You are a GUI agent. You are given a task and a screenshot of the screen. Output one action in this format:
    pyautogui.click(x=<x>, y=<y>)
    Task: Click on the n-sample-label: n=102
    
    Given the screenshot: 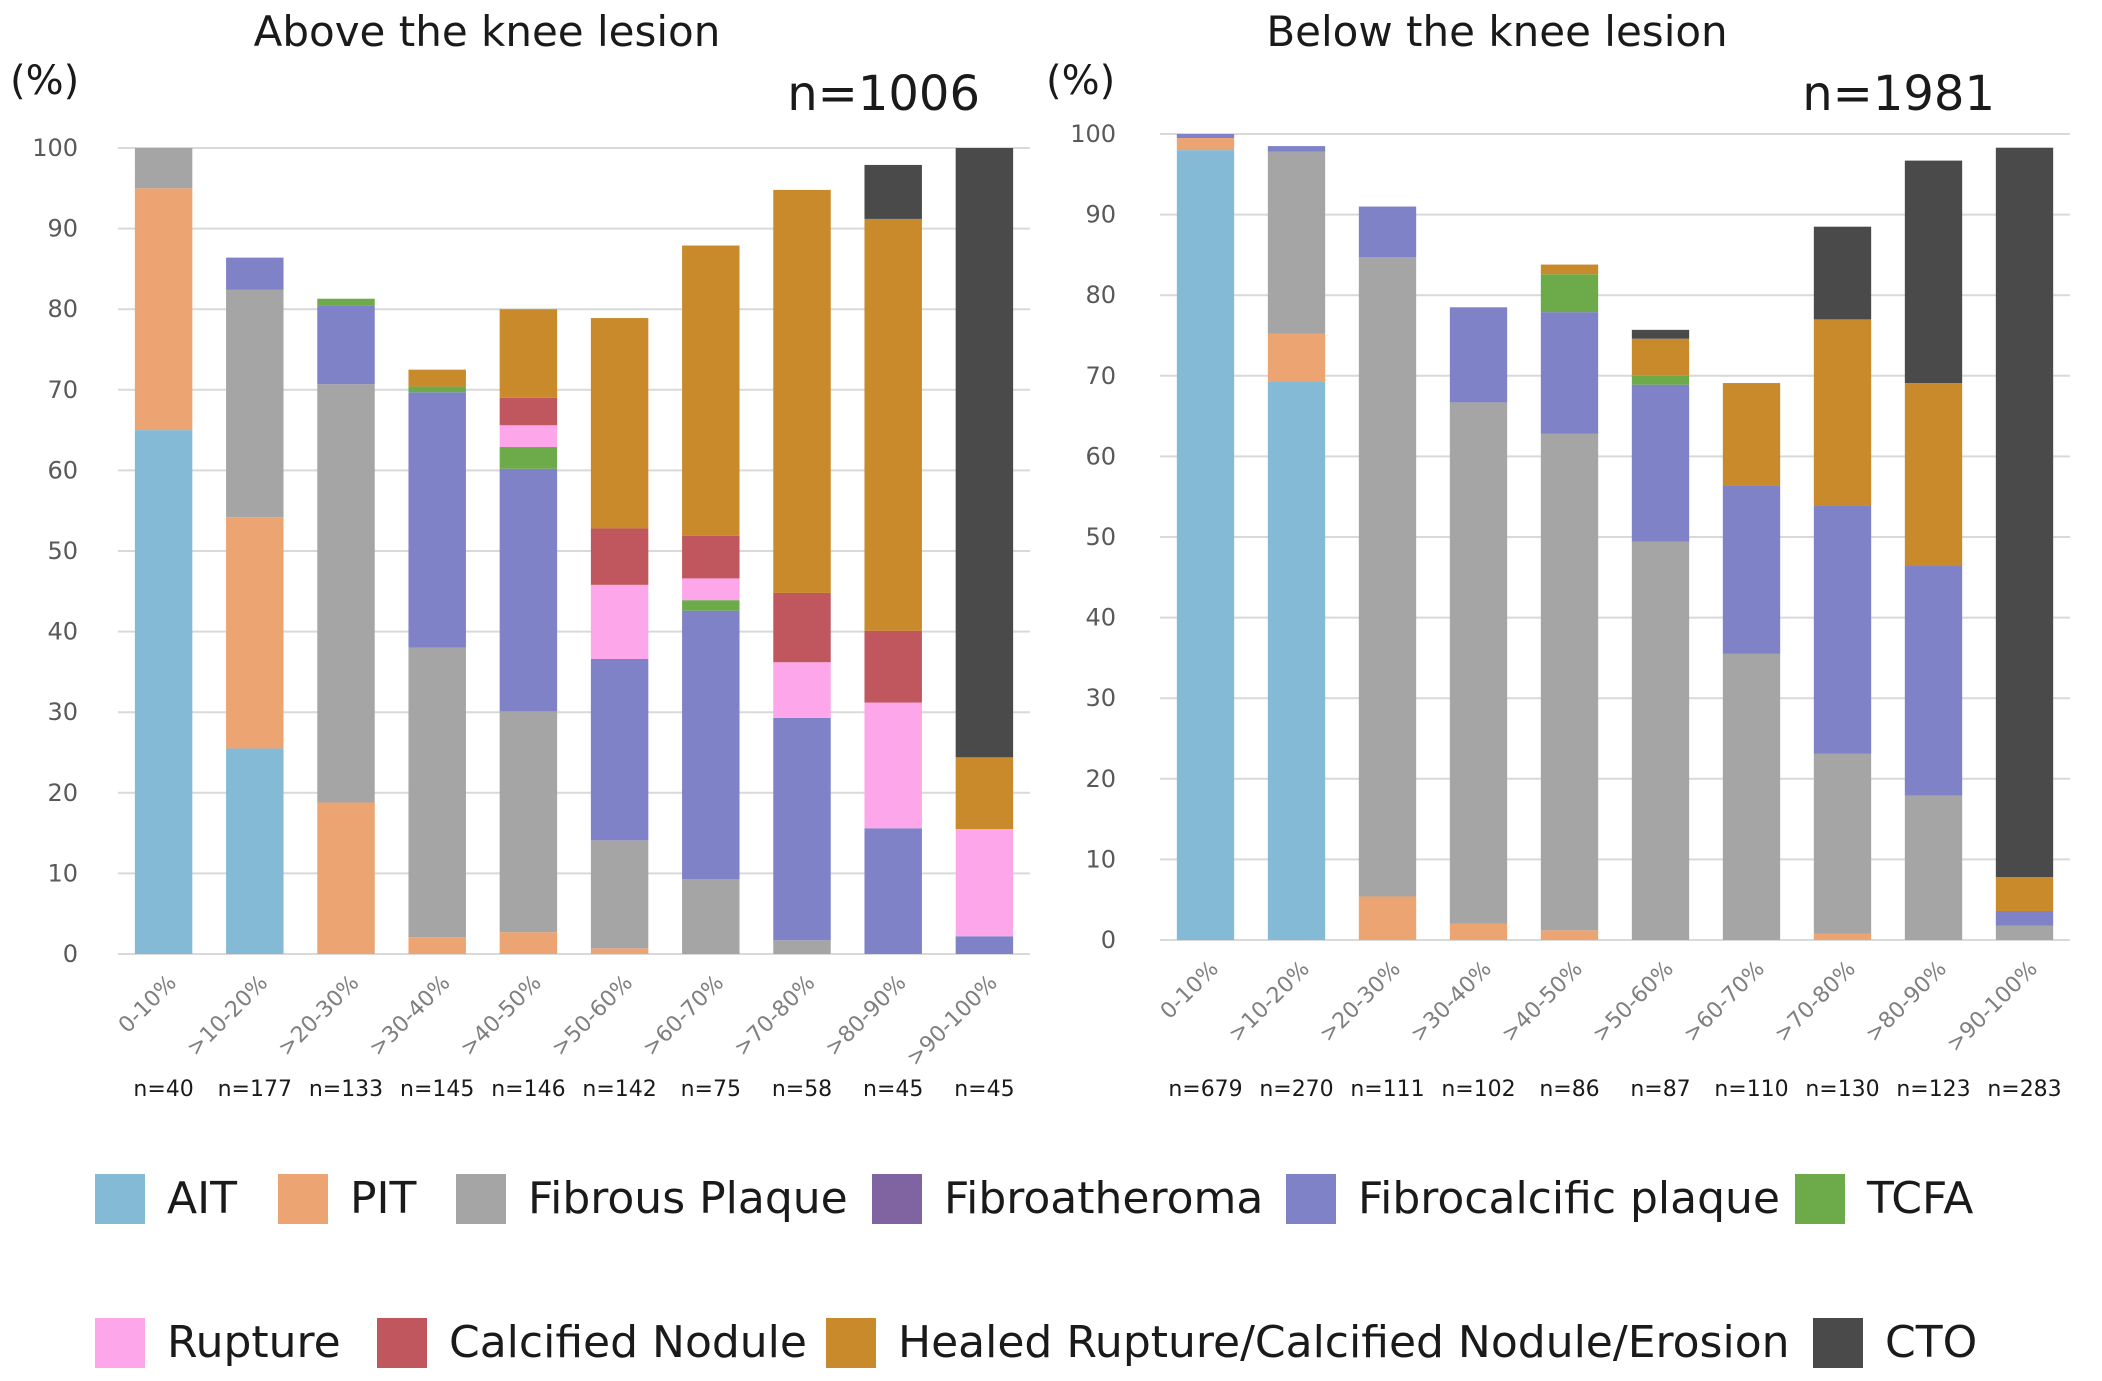 What is the action you would take?
    pyautogui.click(x=1478, y=1089)
    